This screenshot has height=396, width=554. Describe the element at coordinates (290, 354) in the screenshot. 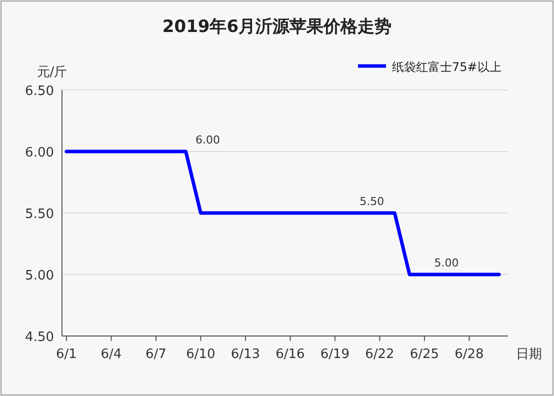

I see `x-tick-label: 6/16` at that location.